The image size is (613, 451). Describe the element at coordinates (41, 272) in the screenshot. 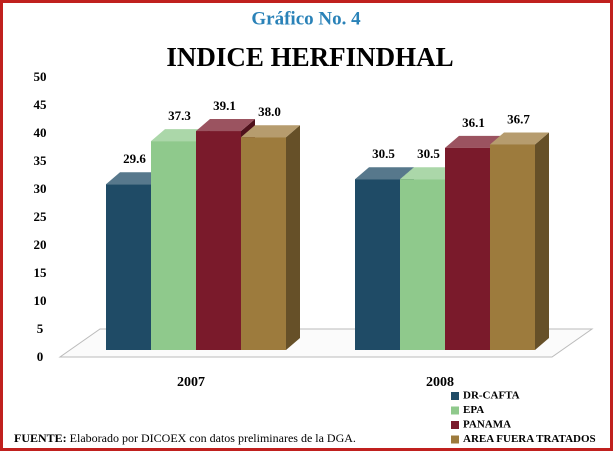

I see `y-tick-label: 15` at that location.